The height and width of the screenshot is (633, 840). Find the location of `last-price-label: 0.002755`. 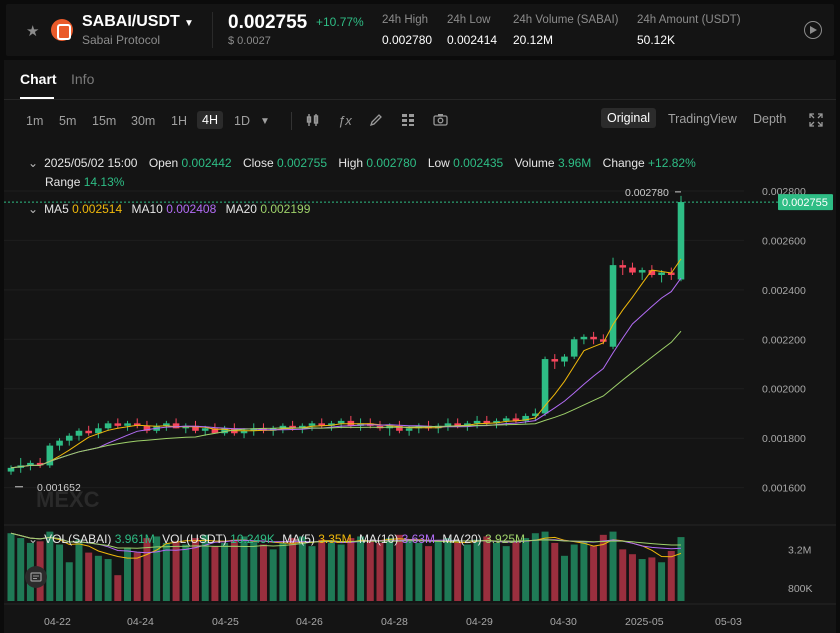

last-price-label: 0.002755 is located at coordinates (805, 203).